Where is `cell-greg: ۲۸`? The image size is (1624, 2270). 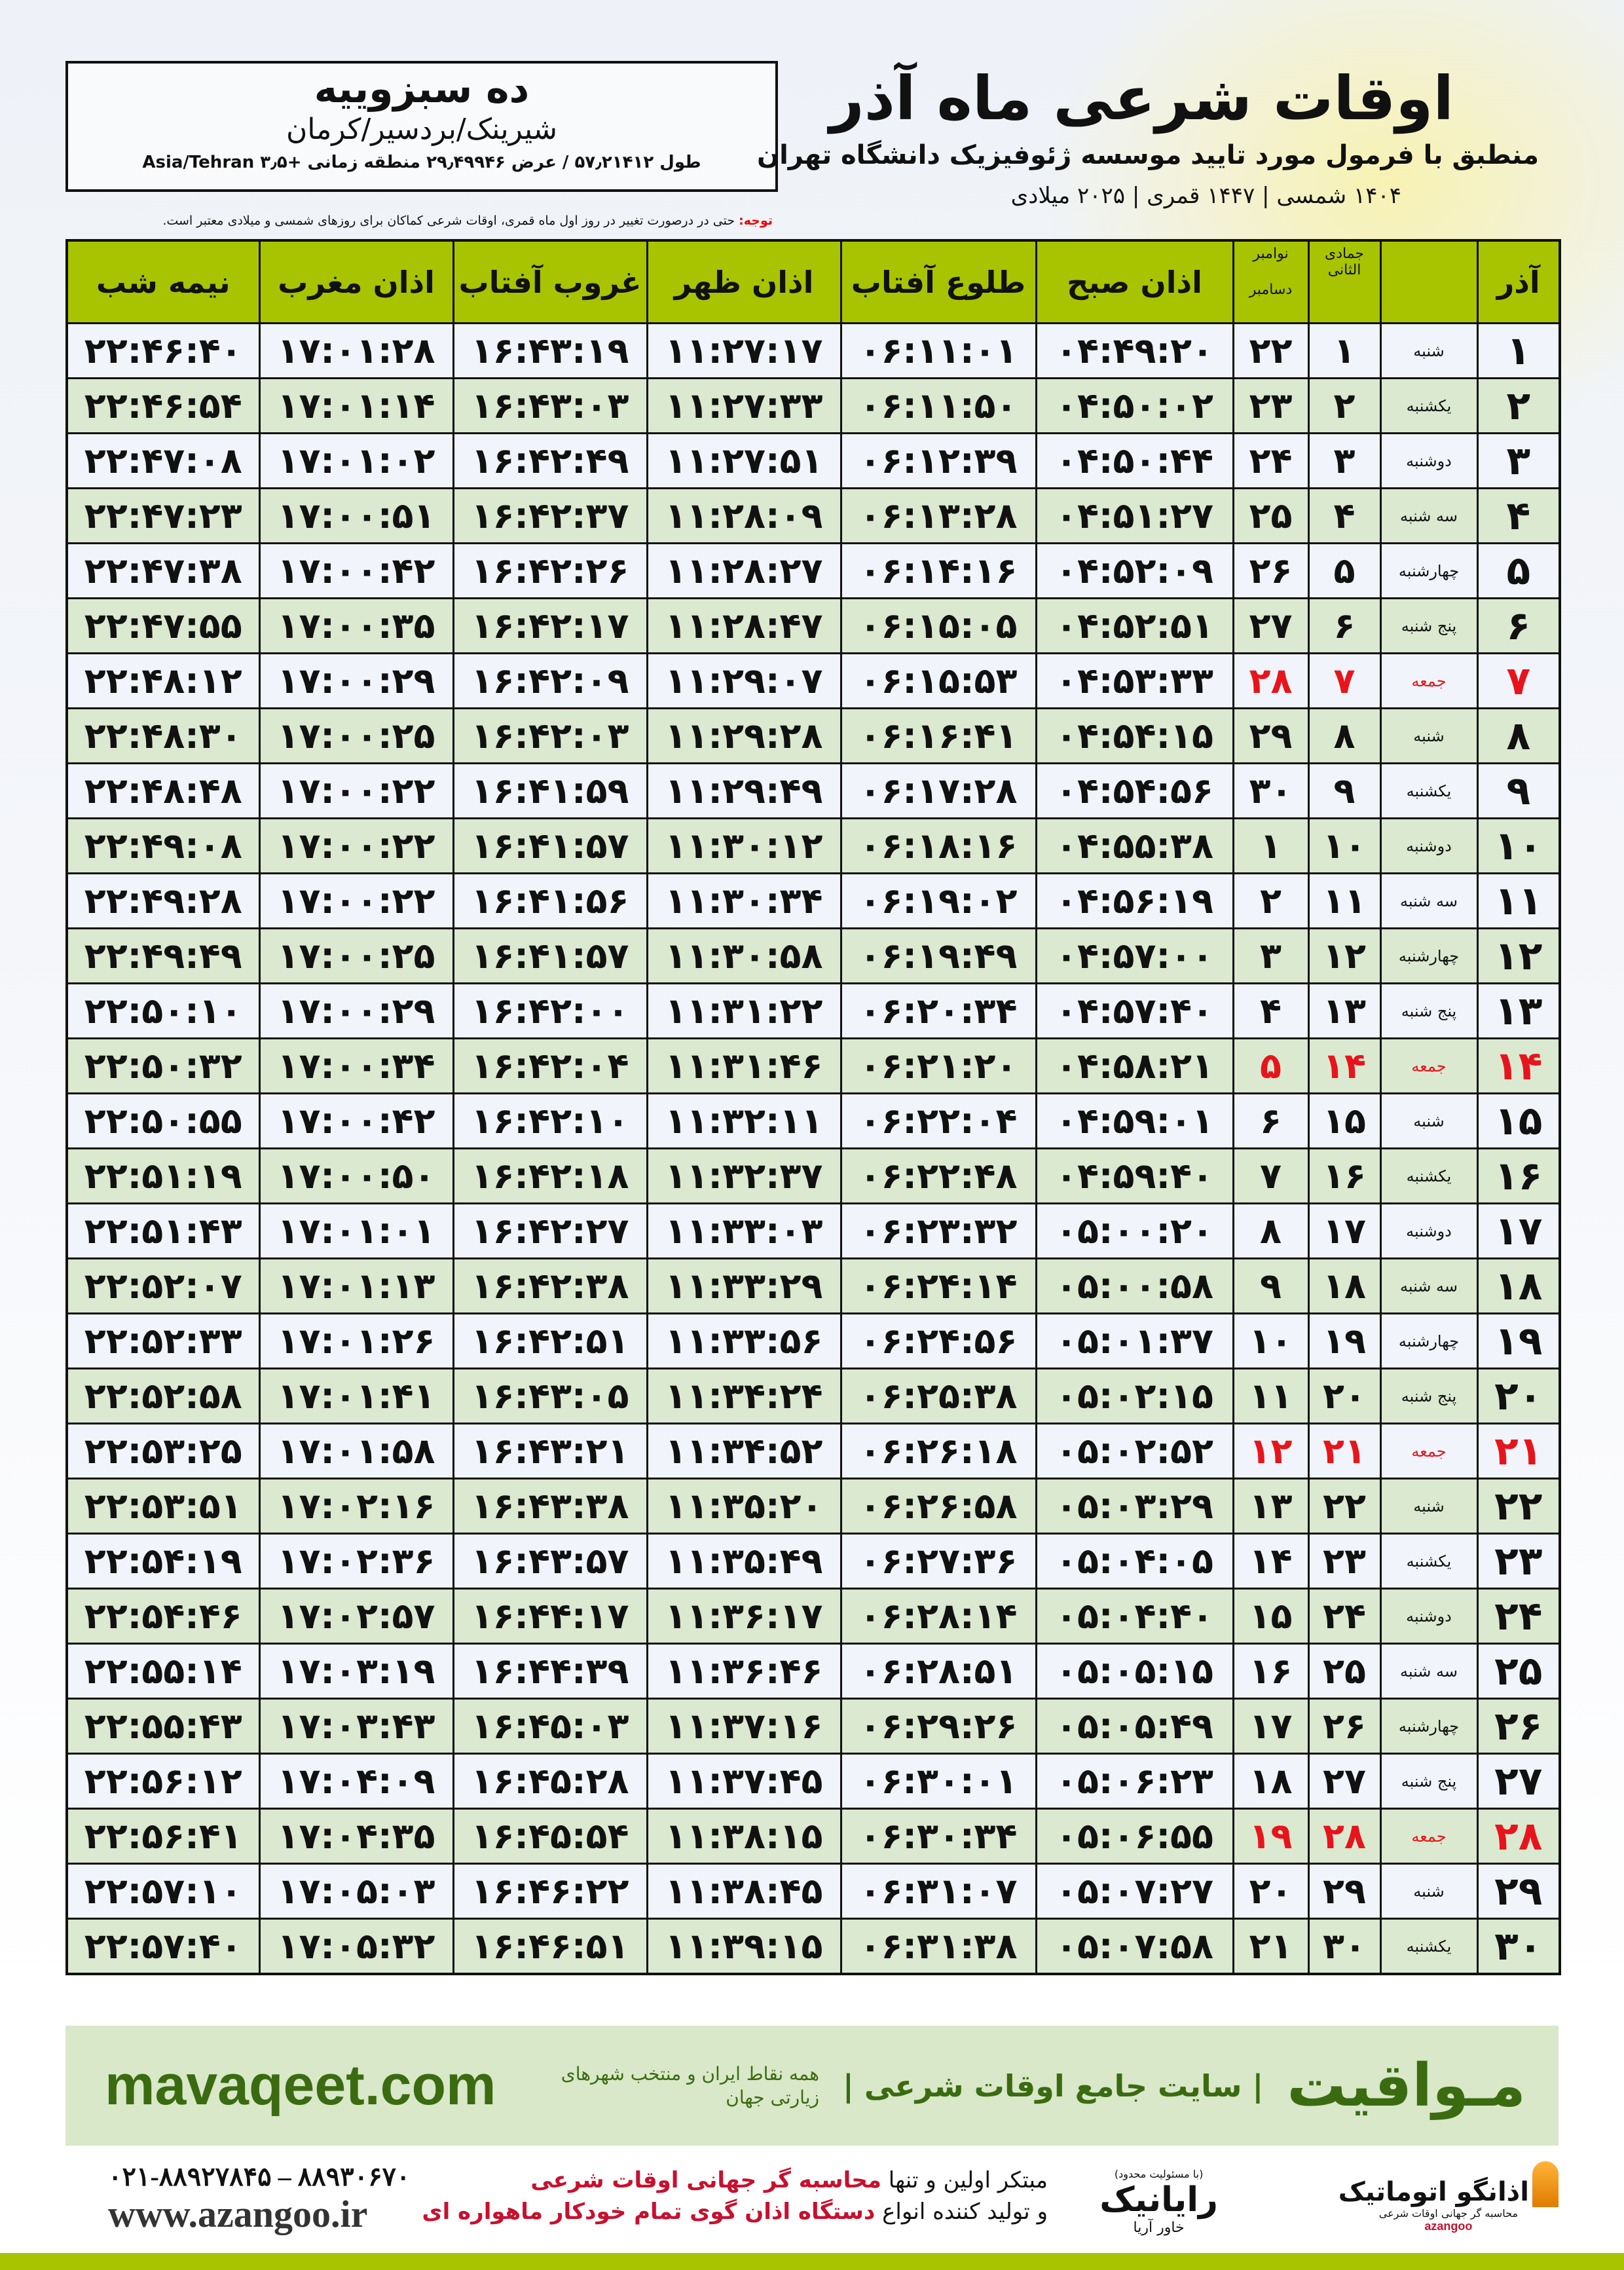
cell-greg: ۲۸ is located at coordinates (1271, 680).